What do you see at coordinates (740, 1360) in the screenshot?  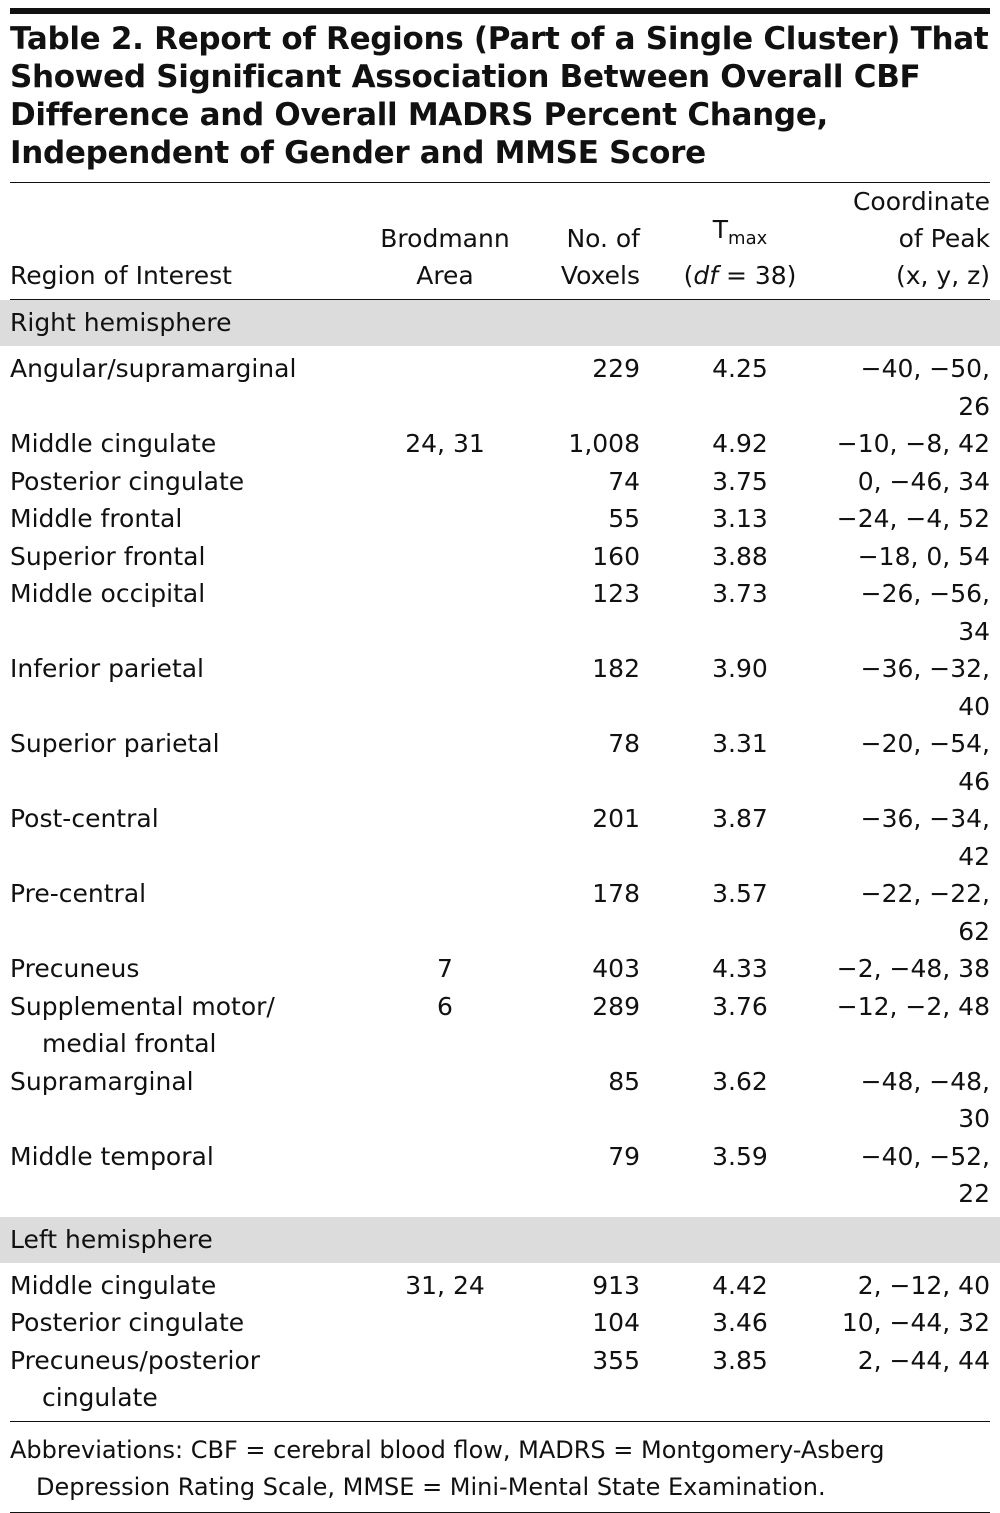 I see `tmax-cell: 3.85` at bounding box center [740, 1360].